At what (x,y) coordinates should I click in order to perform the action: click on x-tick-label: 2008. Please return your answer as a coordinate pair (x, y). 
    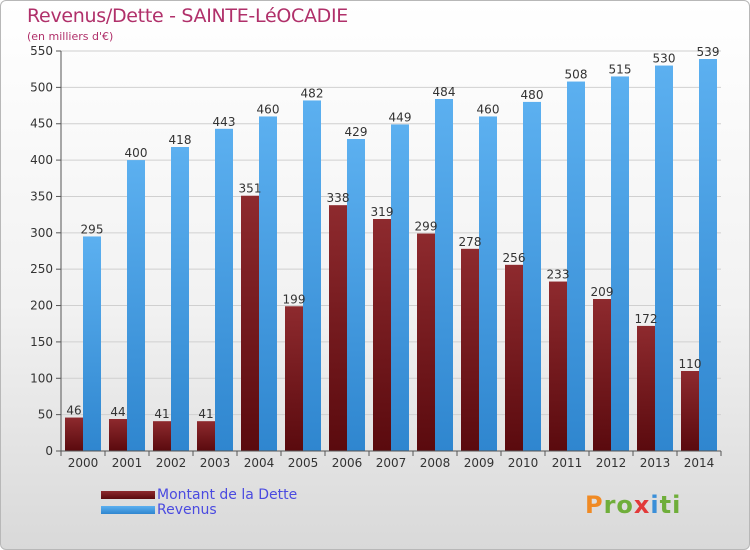
    Looking at the image, I should click on (435, 463).